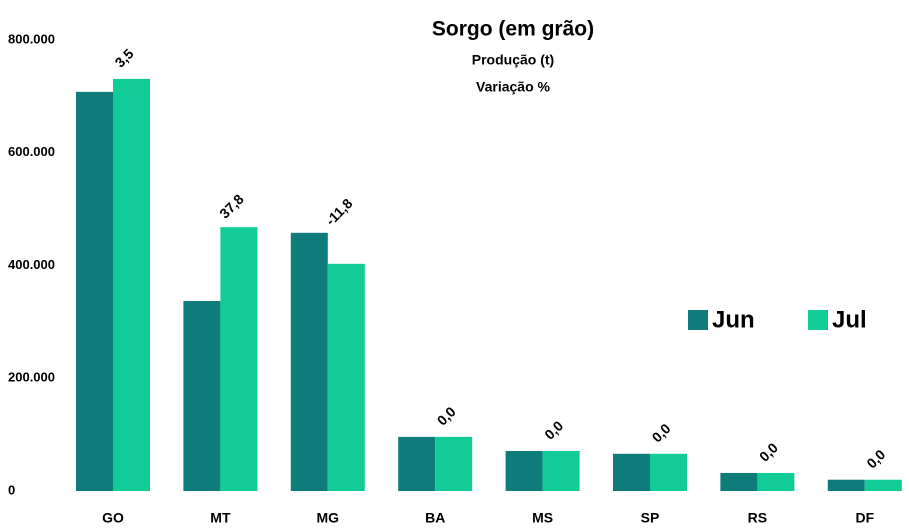  What do you see at coordinates (31, 377) in the screenshot?
I see `y-tick-label: 200.000` at bounding box center [31, 377].